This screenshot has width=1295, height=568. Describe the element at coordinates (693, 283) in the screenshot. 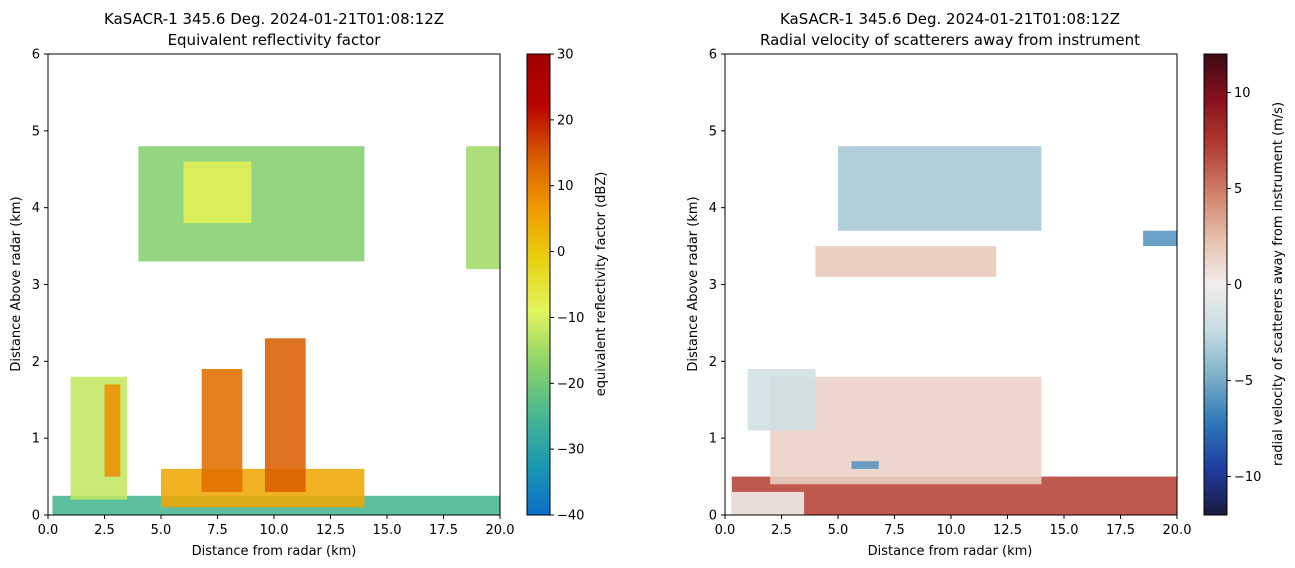

I see `velocity-y-label: Distance Above radar (km)` at that location.